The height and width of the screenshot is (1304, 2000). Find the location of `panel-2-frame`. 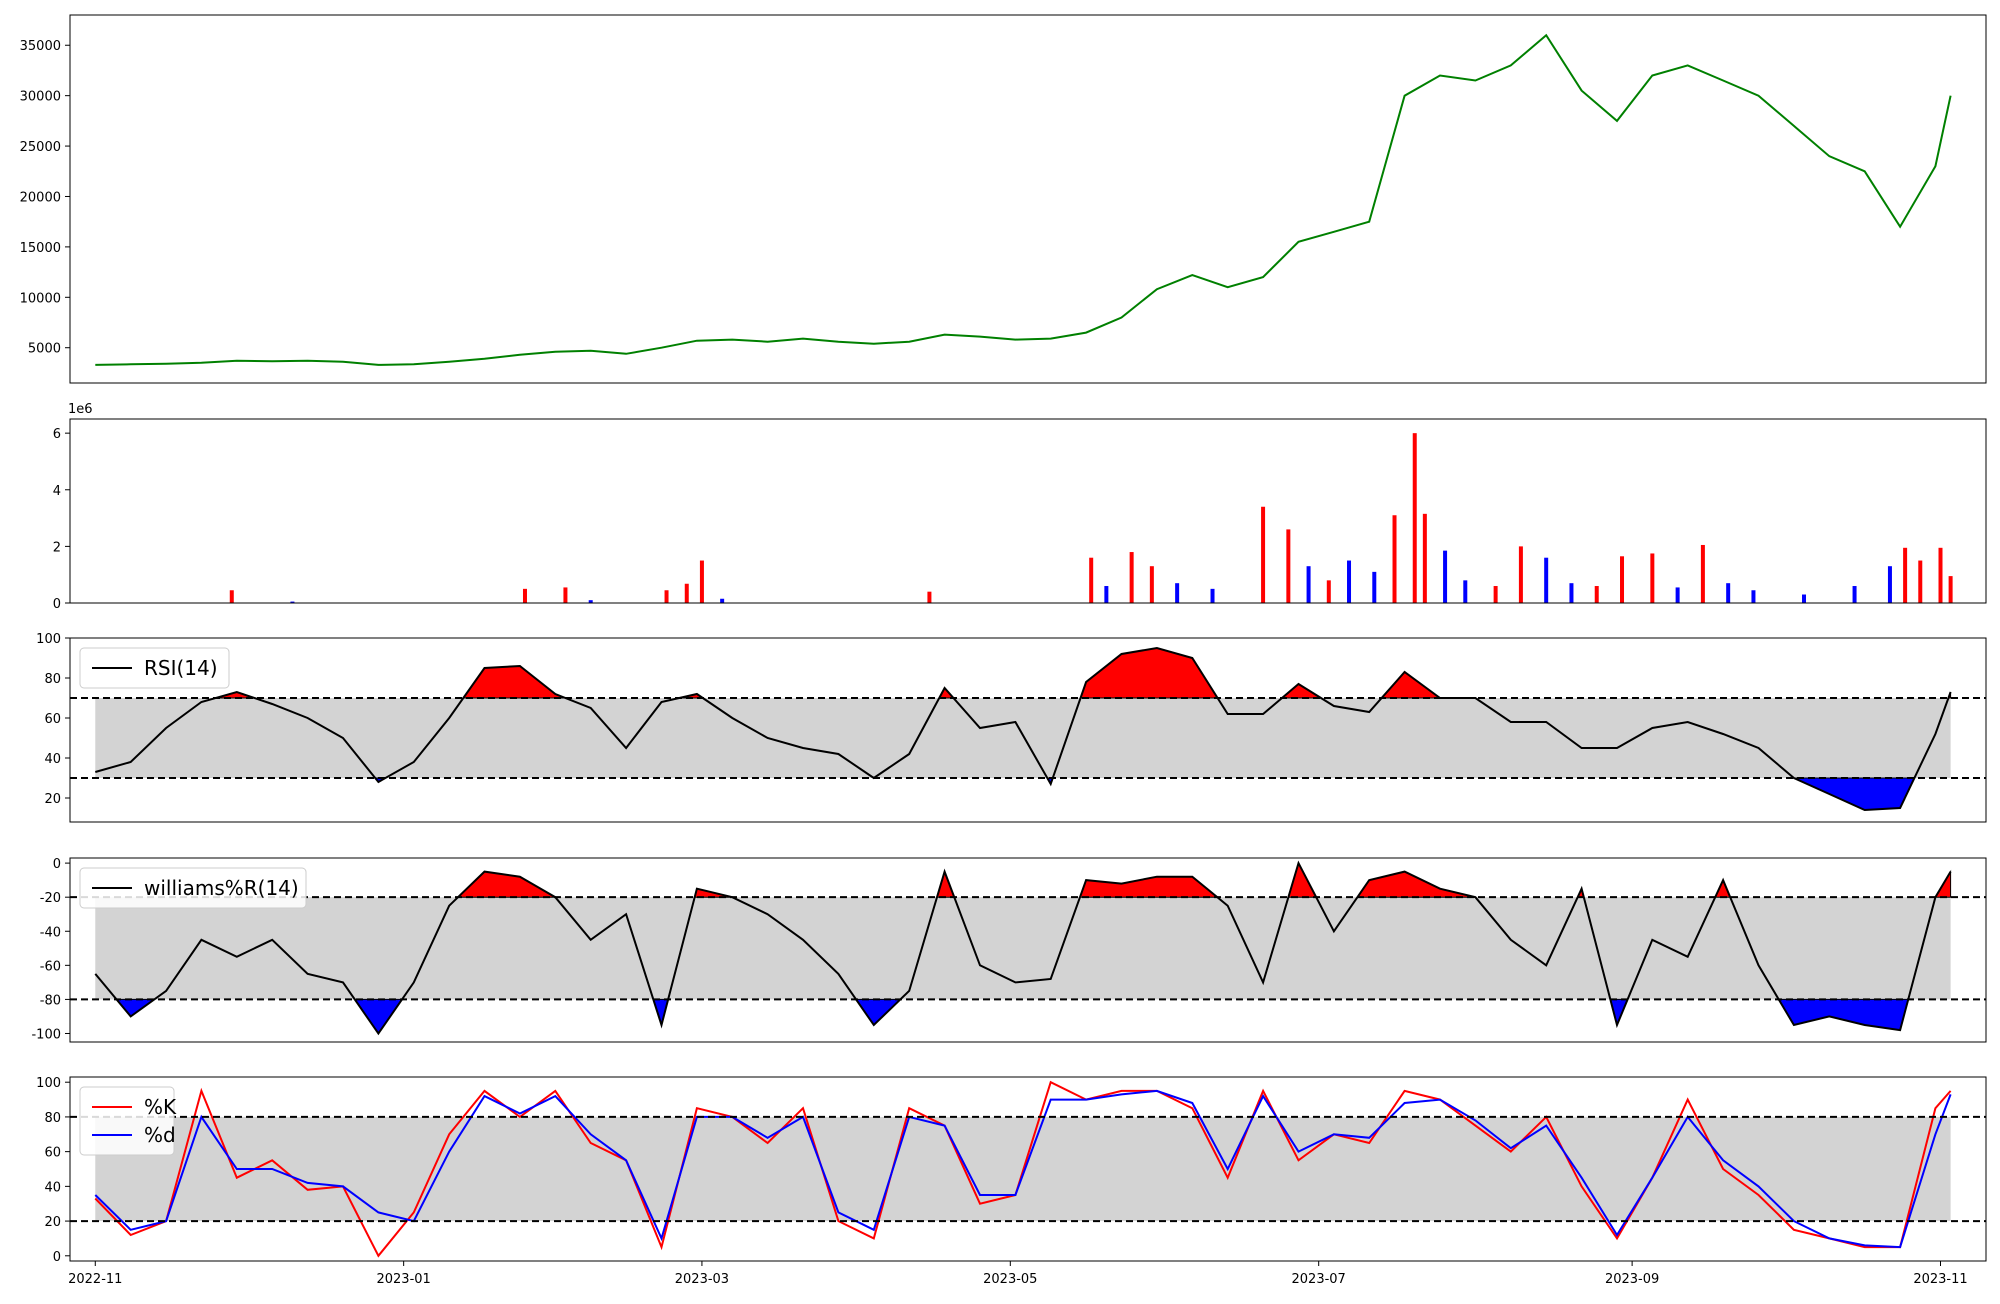

panel-2-frame is located at coordinates (1028, 730).